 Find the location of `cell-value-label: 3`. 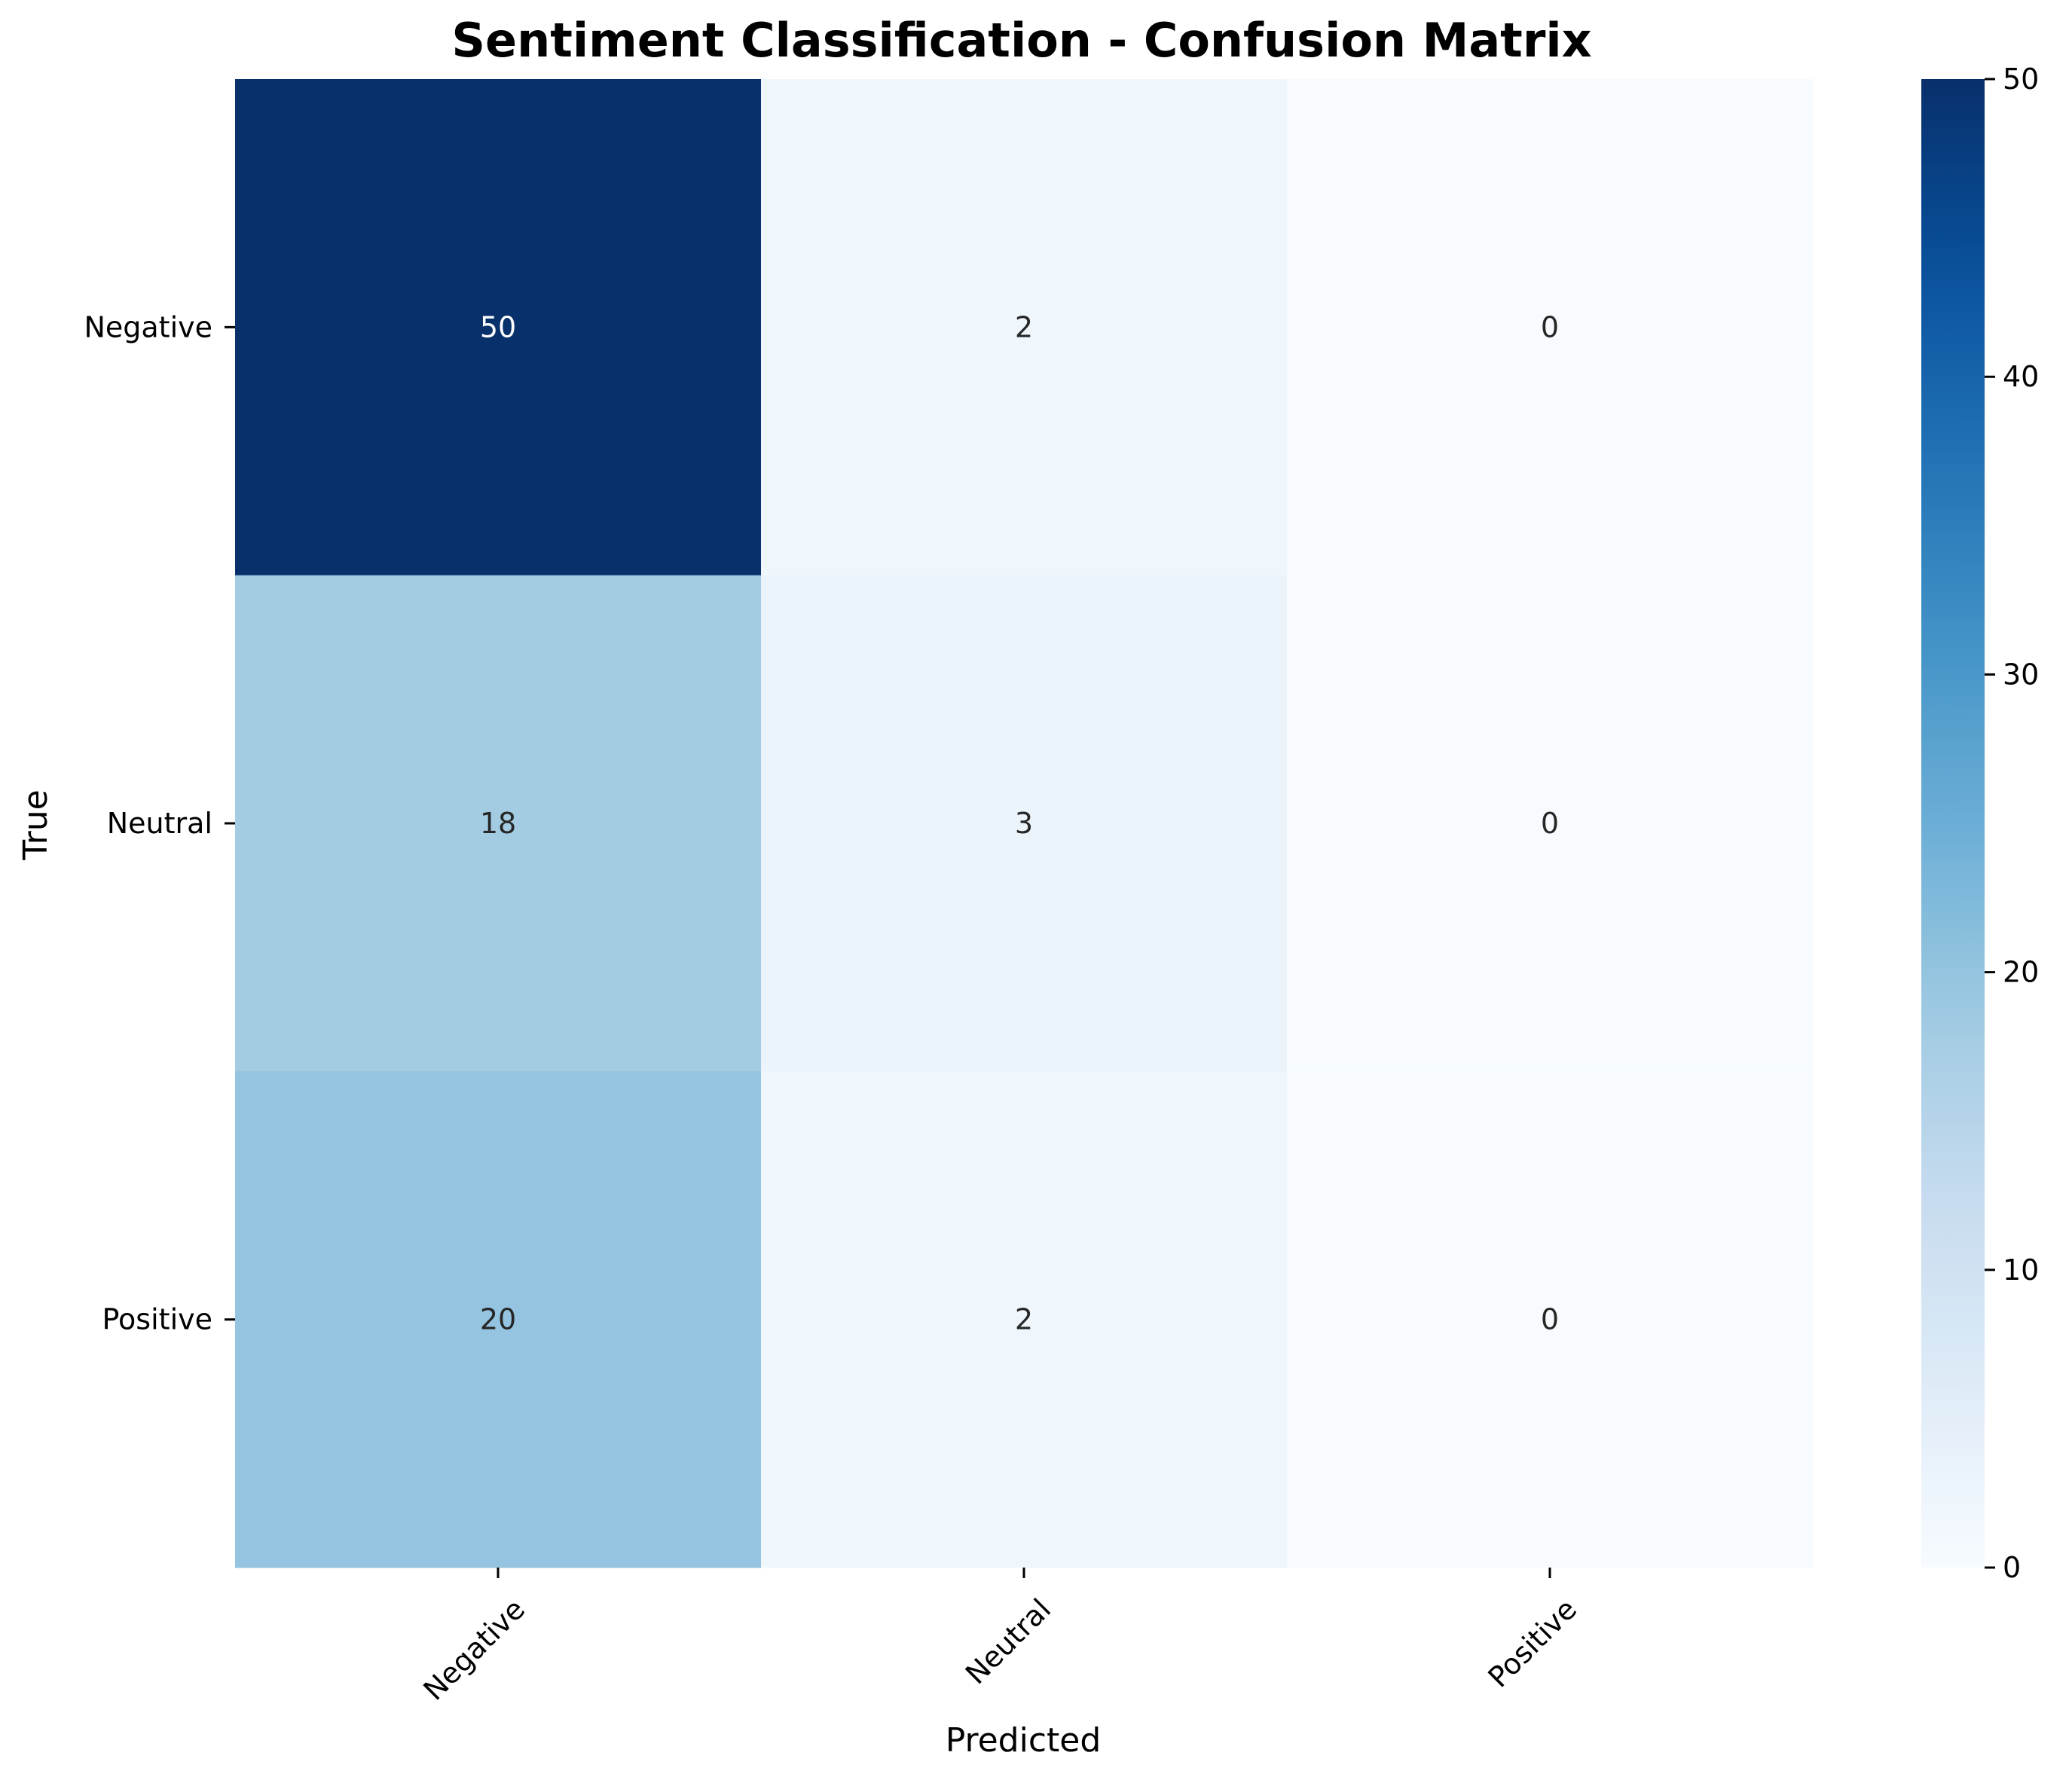

cell-value-label: 3 is located at coordinates (1024, 823).